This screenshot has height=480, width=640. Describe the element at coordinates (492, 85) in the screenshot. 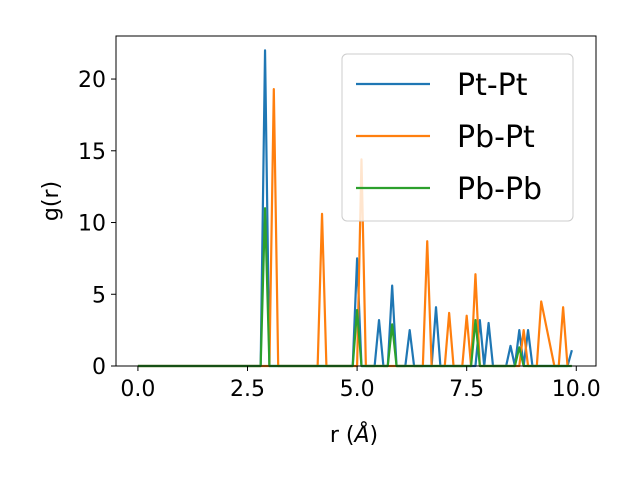

I see `legend-label-pt-pt: Pt-Pt` at that location.